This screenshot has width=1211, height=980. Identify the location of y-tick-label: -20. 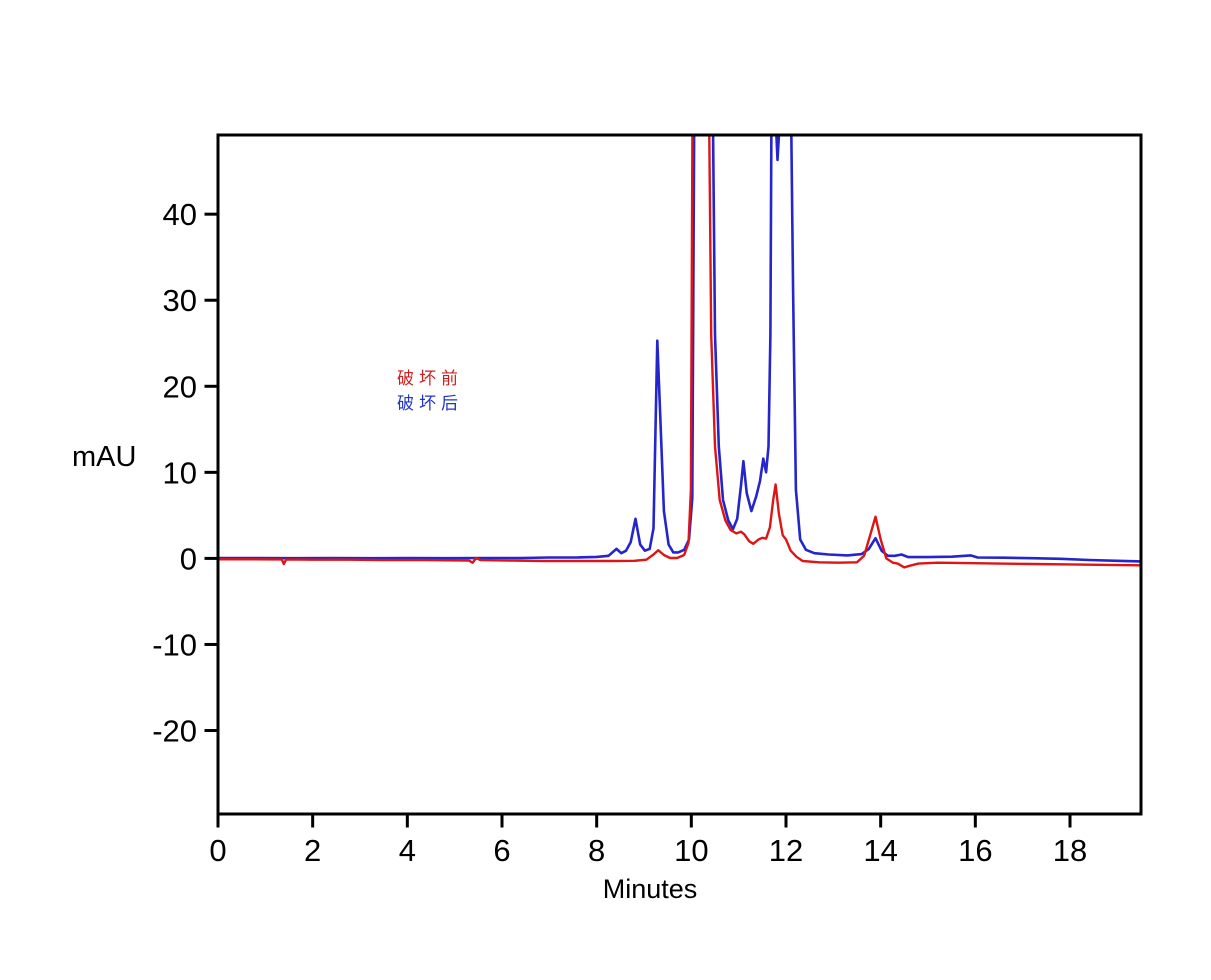
(174, 731).